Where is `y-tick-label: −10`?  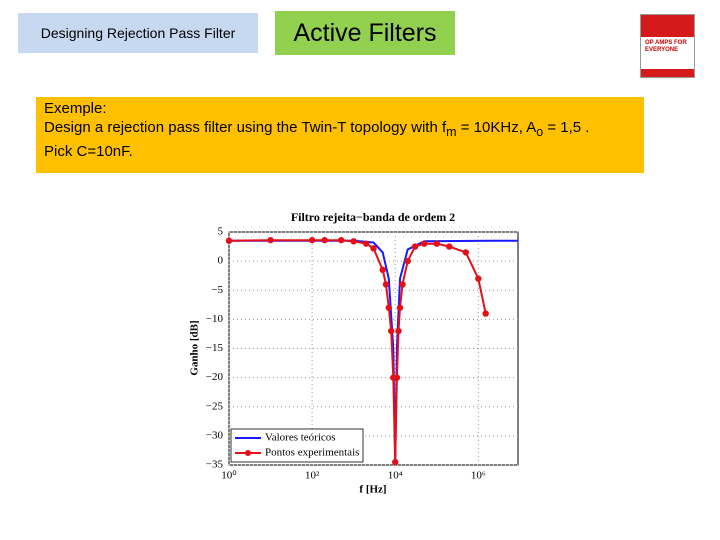
y-tick-label: −10 is located at coordinates (215, 319).